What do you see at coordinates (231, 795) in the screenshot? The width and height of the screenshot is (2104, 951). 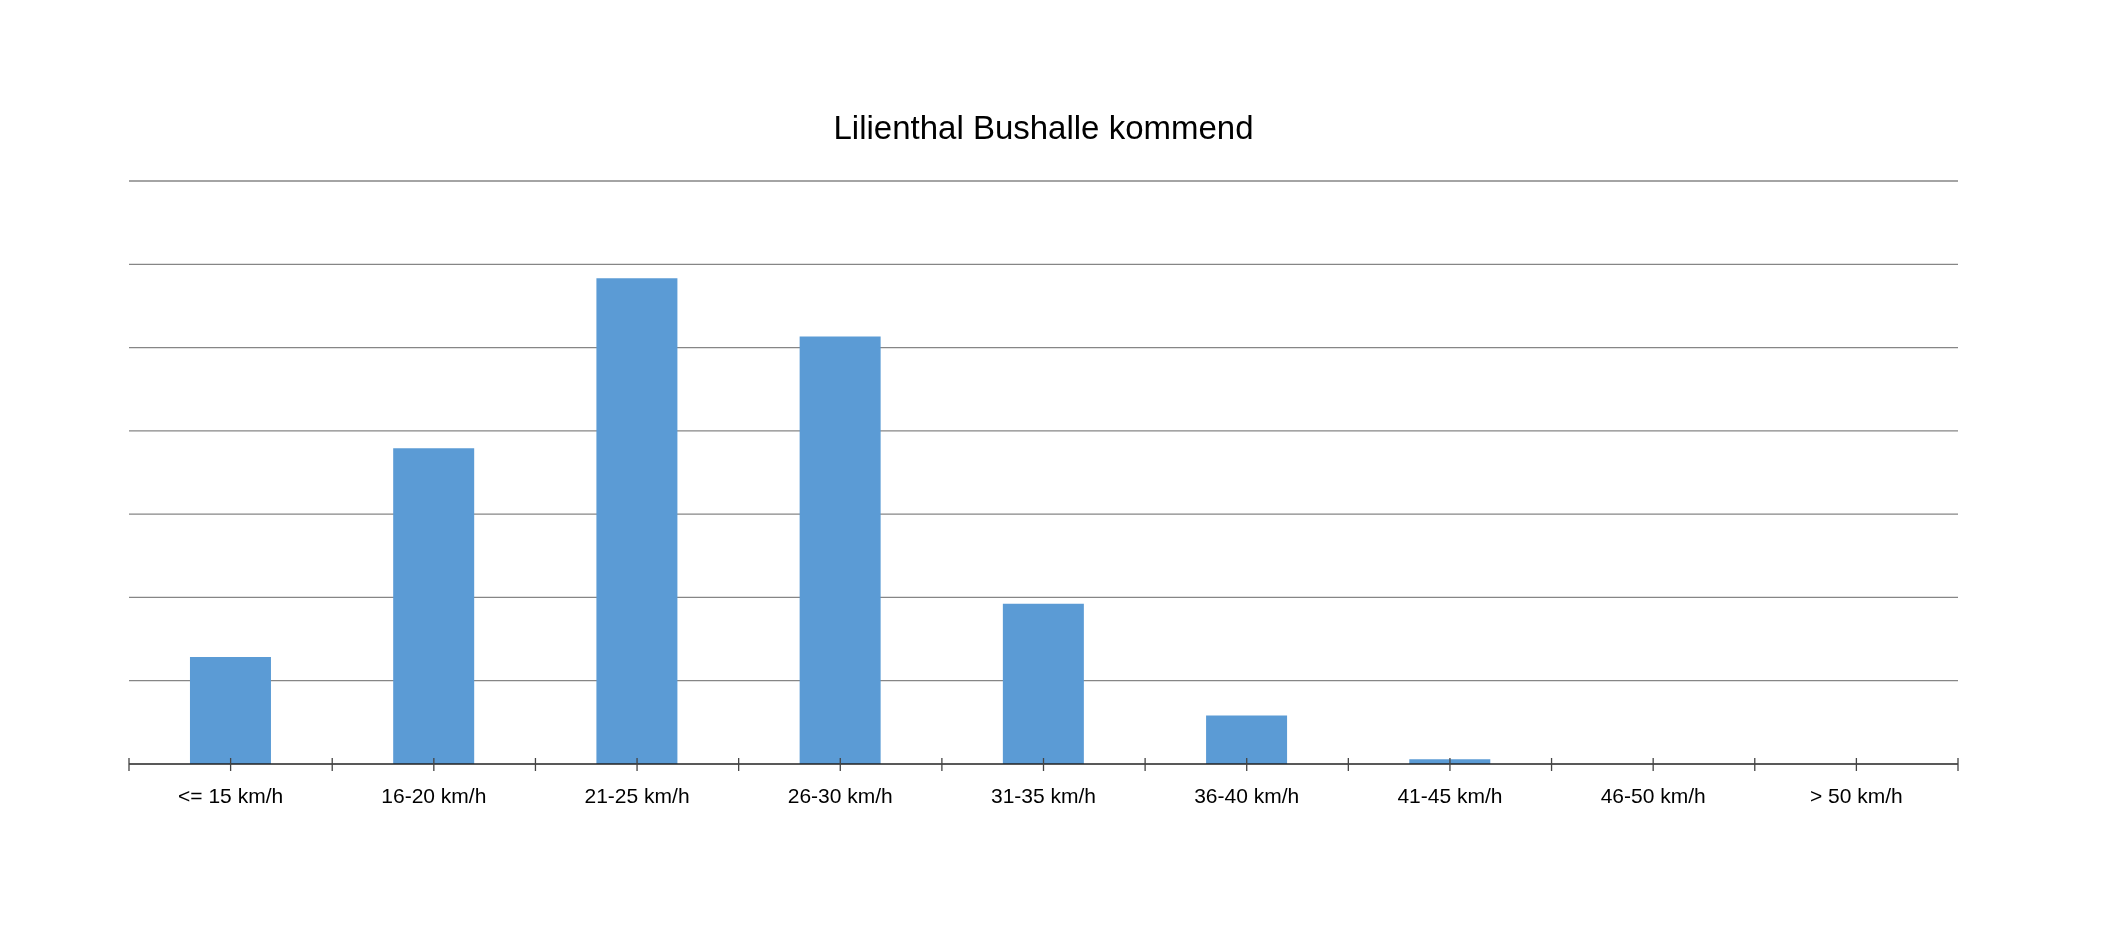 I see `x-tick-label: <= 15 km/h` at bounding box center [231, 795].